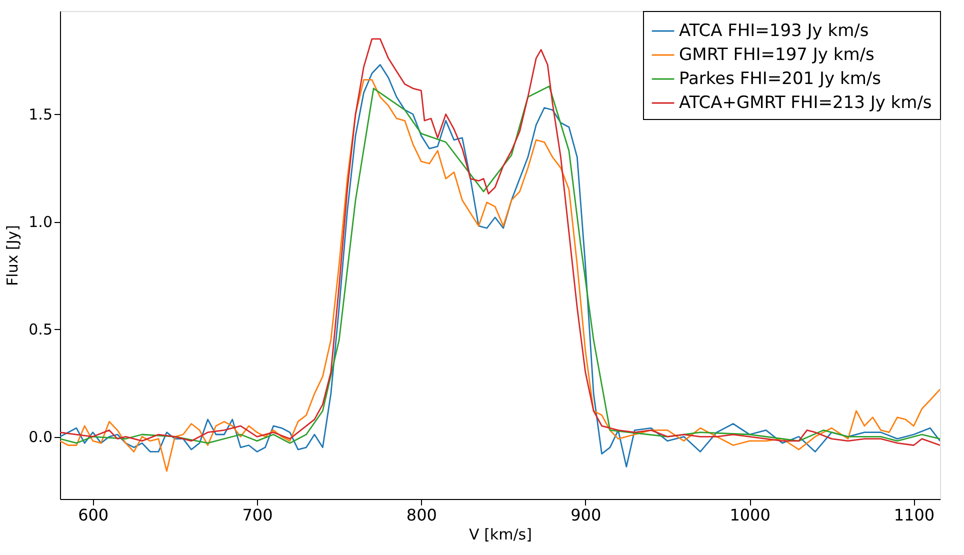 The width and height of the screenshot is (964, 555). What do you see at coordinates (776, 55) in the screenshot?
I see `legend-label: GMRT FHI=197 Jy km/s` at bounding box center [776, 55].